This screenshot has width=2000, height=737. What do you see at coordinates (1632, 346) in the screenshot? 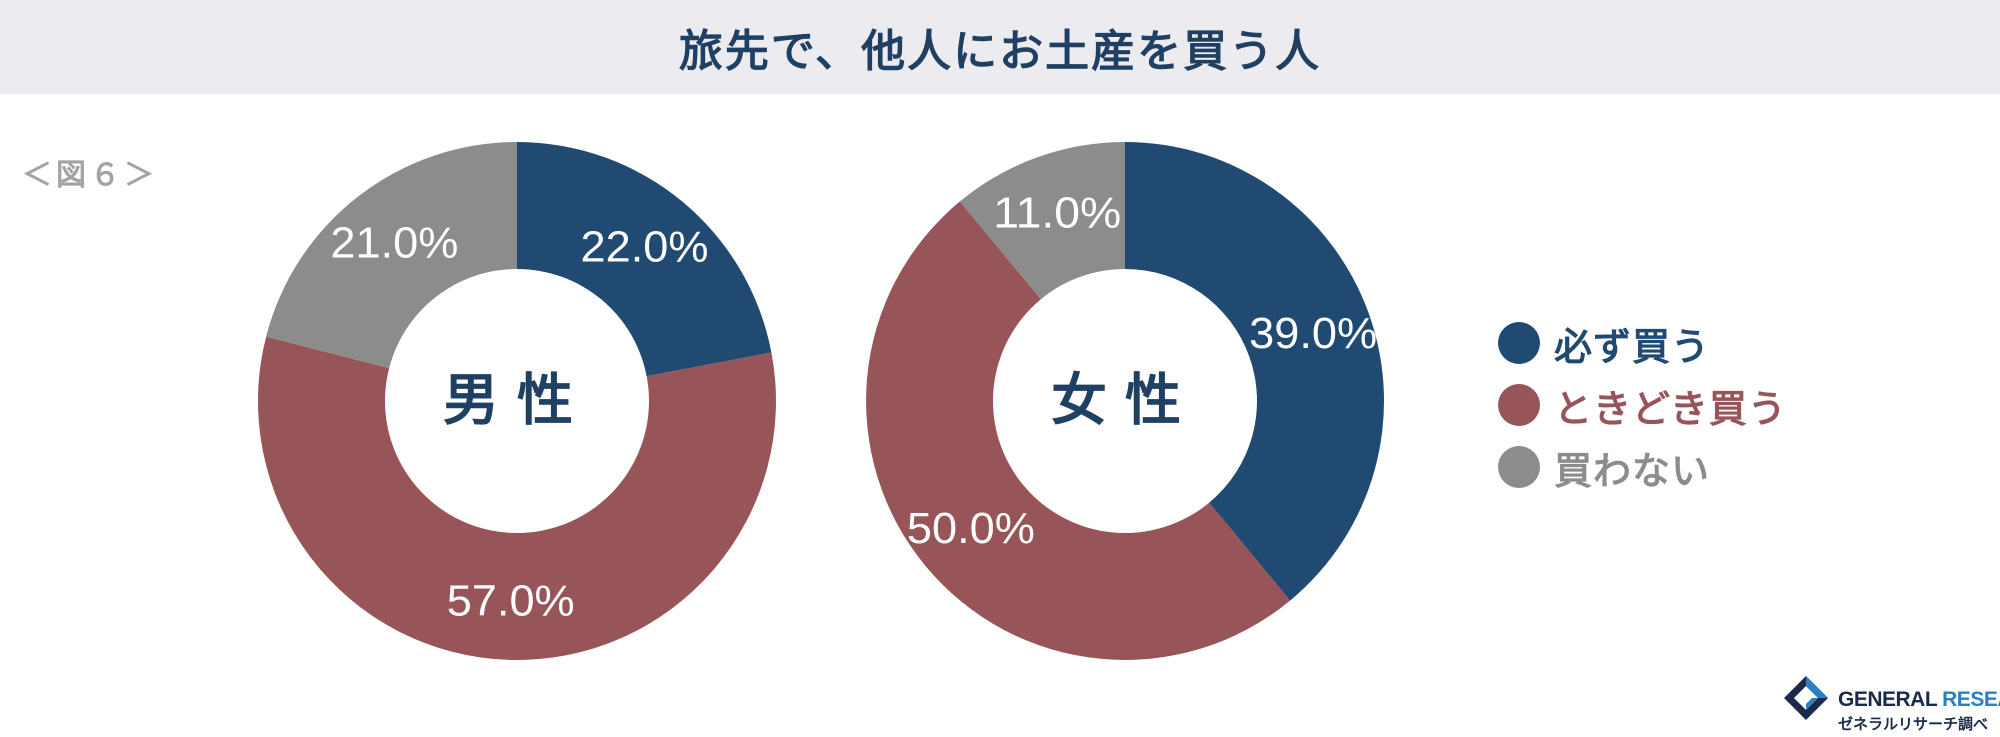
I see `legend-label: 必ず買う` at bounding box center [1632, 346].